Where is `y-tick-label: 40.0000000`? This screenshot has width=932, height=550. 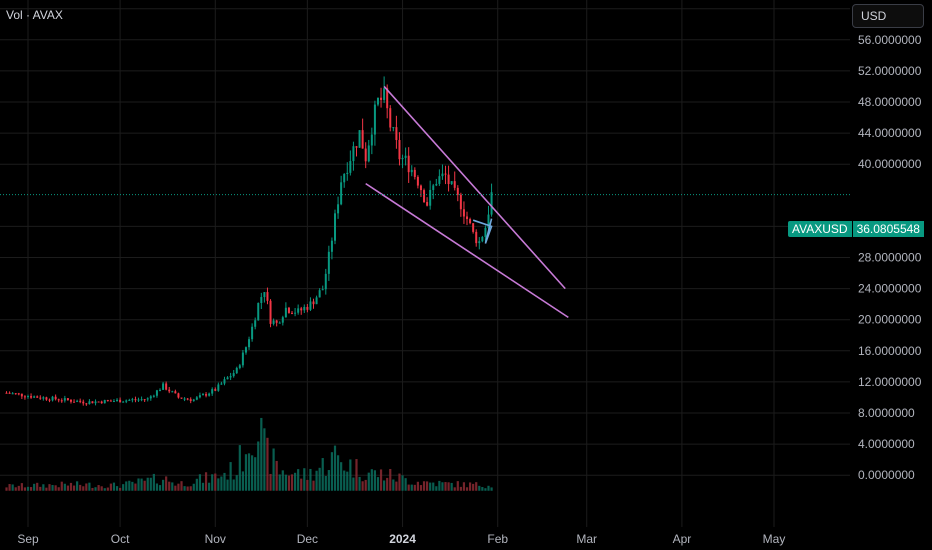
y-tick-label: 40.0000000 is located at coordinates (890, 164).